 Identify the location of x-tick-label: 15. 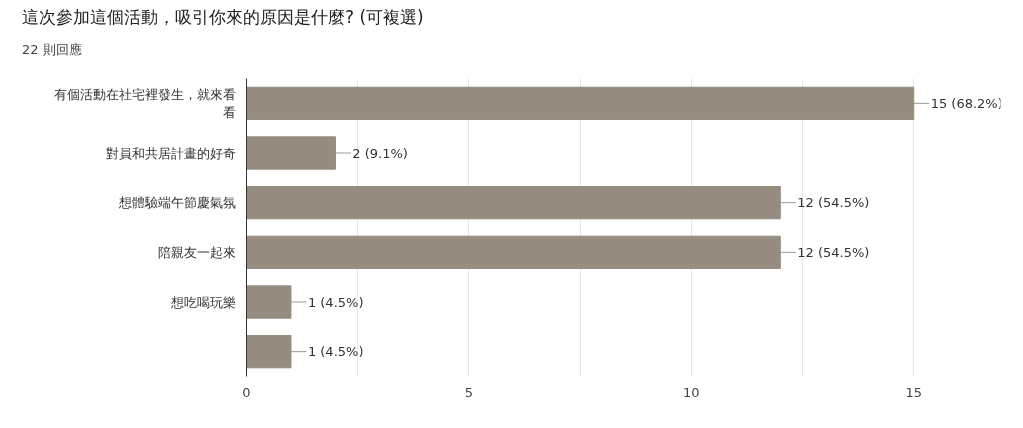
(914, 392).